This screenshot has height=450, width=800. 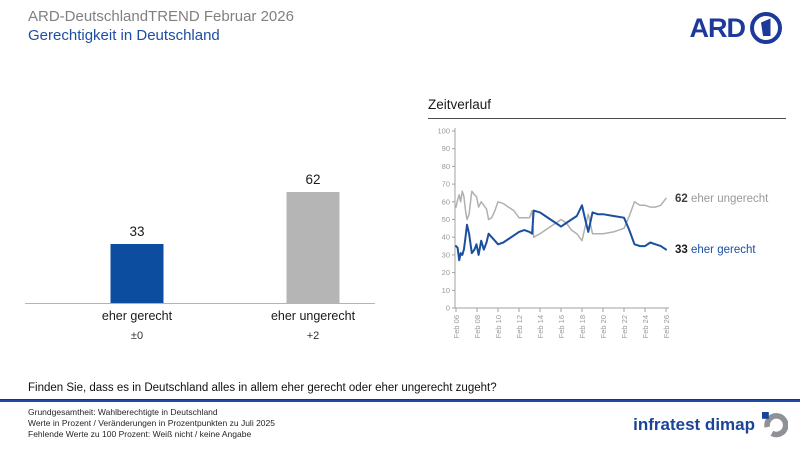 What do you see at coordinates (446, 290) in the screenshot?
I see `y-axis-label: 10` at bounding box center [446, 290].